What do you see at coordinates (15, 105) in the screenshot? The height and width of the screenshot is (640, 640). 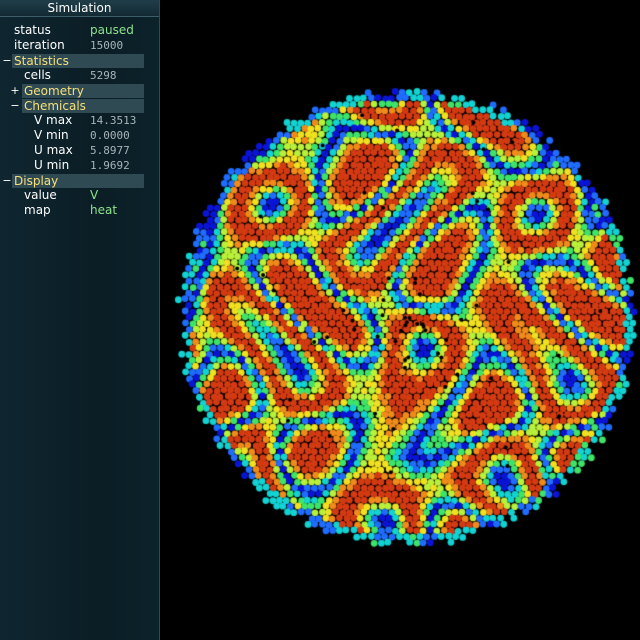 I see `chemicals-toggle: −` at bounding box center [15, 105].